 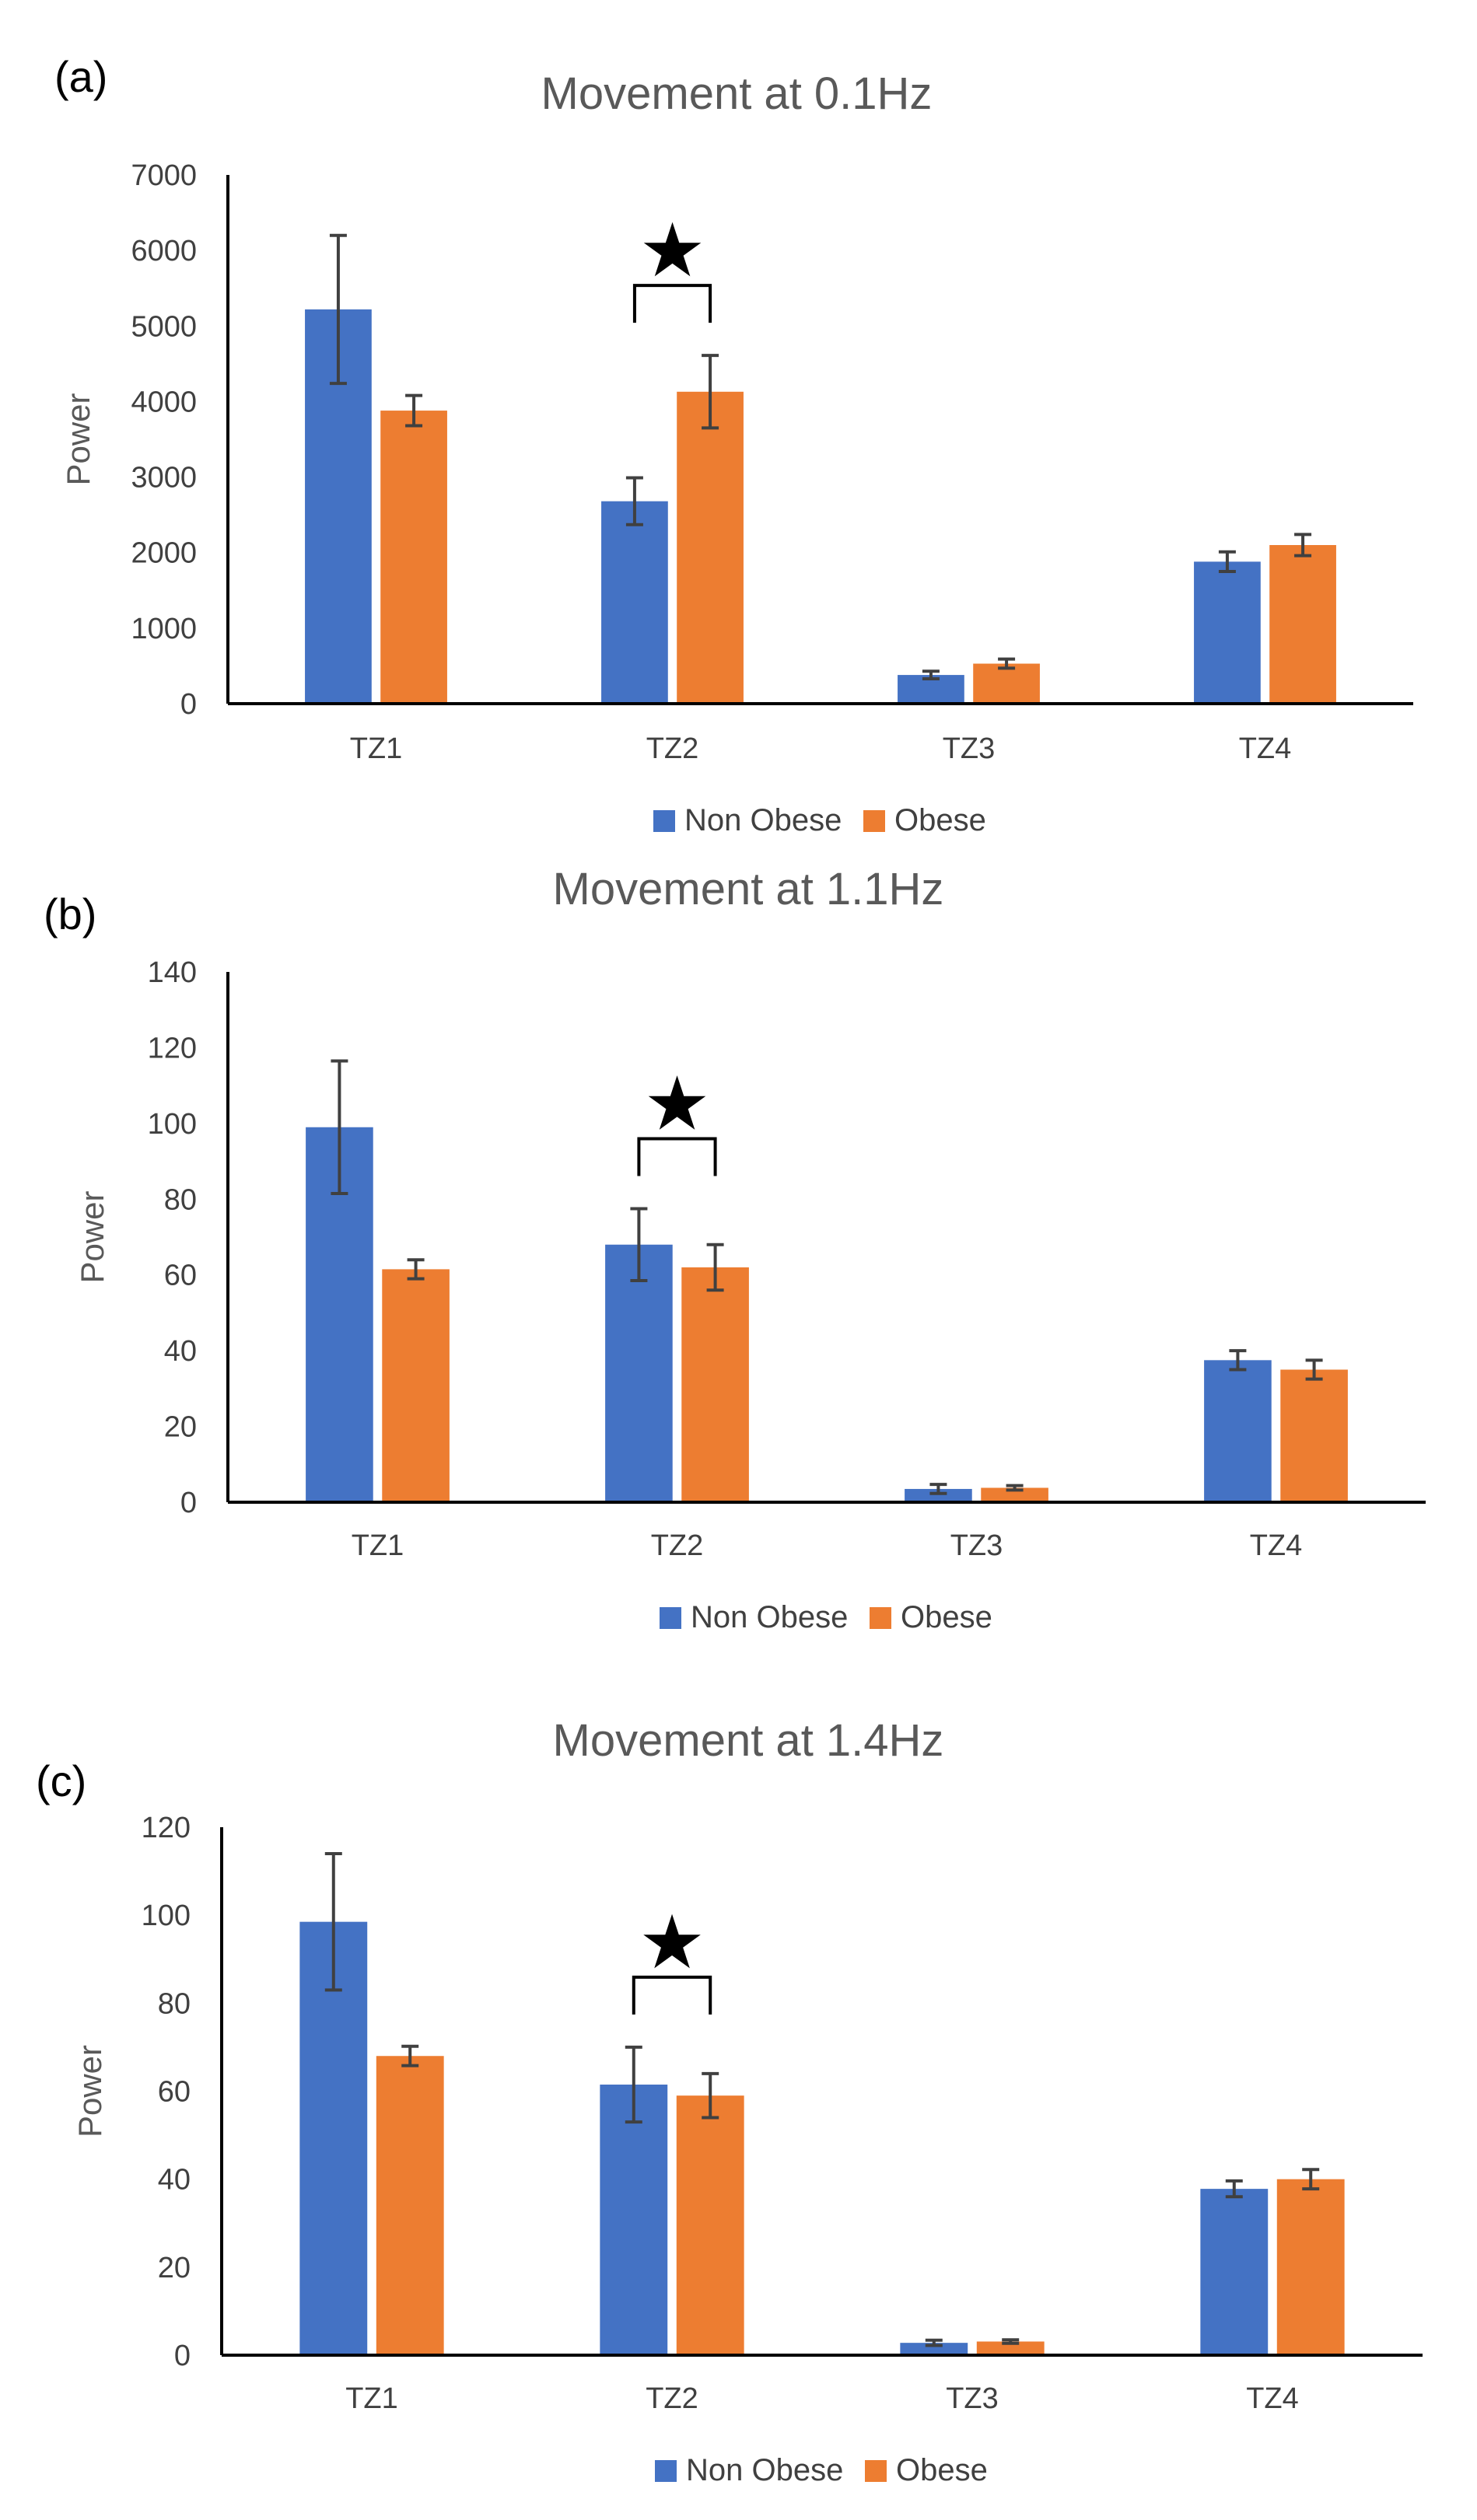 I want to click on y-tick-label: 1000, so click(x=164, y=629).